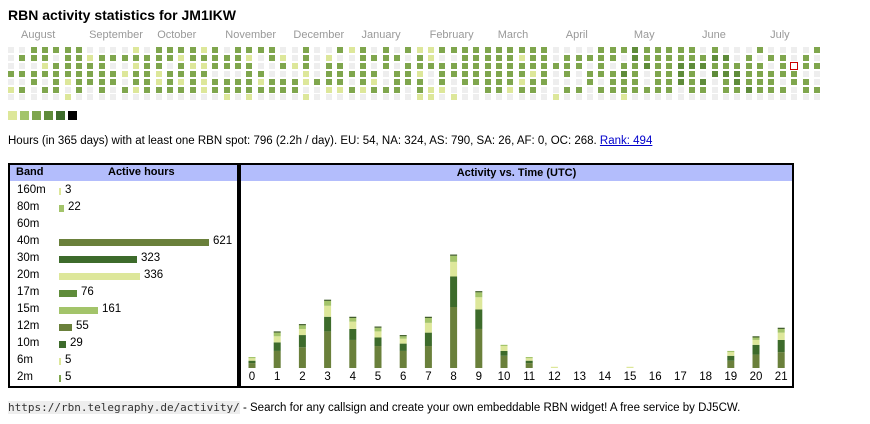 The width and height of the screenshot is (870, 424). Describe the element at coordinates (36, 115) in the screenshot. I see `legend-swatch` at that location.